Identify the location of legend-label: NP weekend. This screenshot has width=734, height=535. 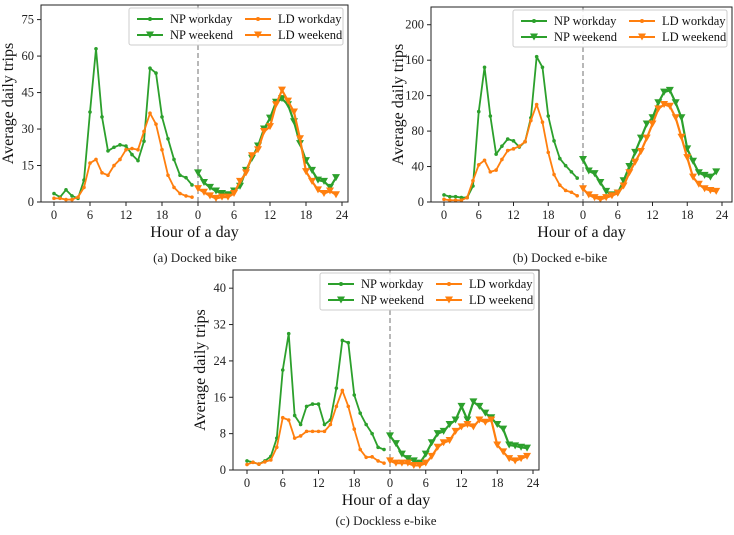
(202, 35).